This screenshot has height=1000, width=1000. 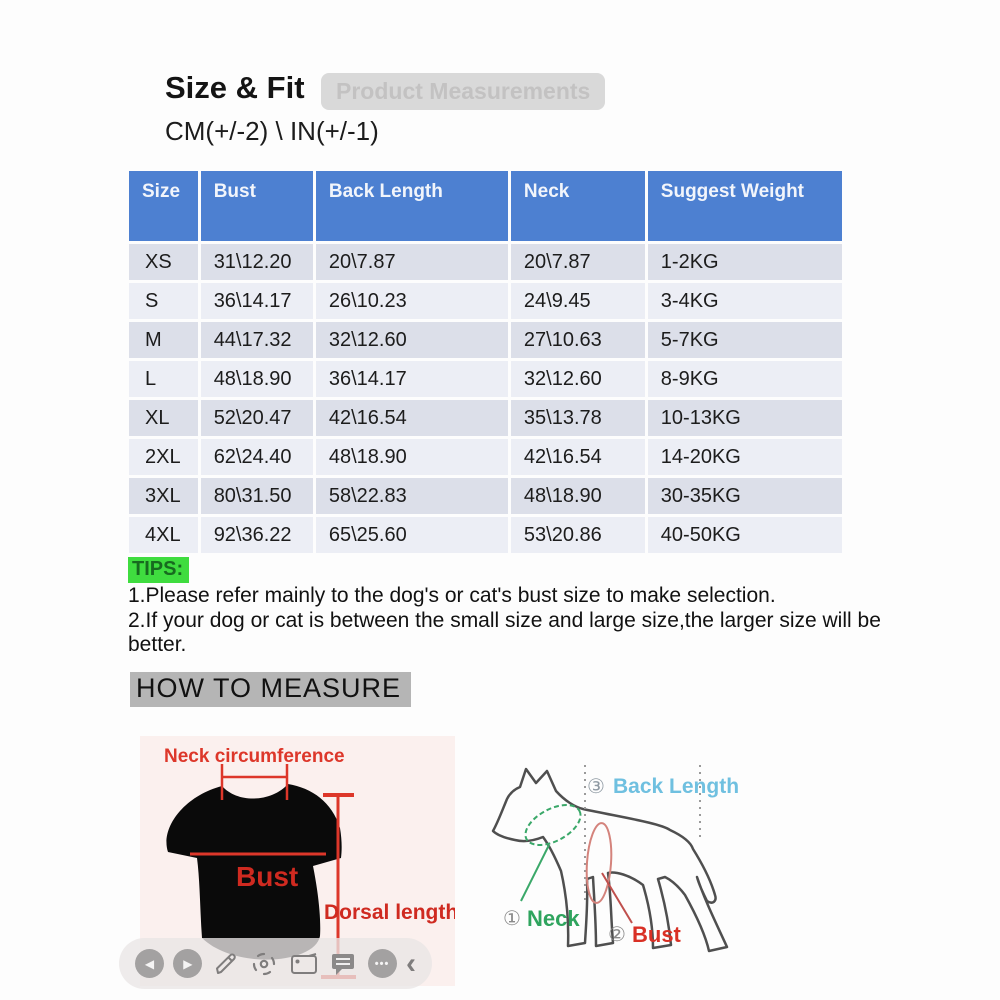 I want to click on cell: 24\9.45, so click(x=577, y=301).